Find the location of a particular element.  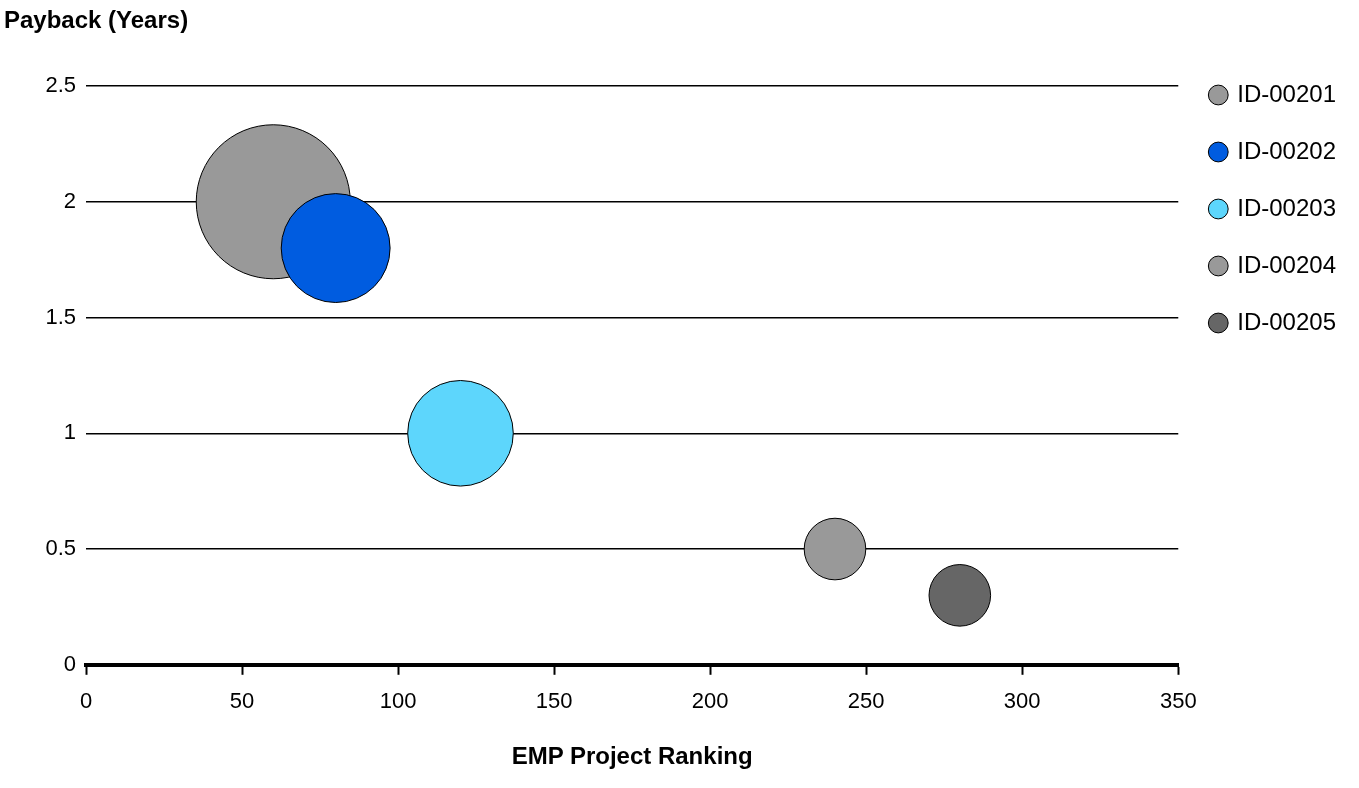

y-tick-label: 1 is located at coordinates (69, 432).